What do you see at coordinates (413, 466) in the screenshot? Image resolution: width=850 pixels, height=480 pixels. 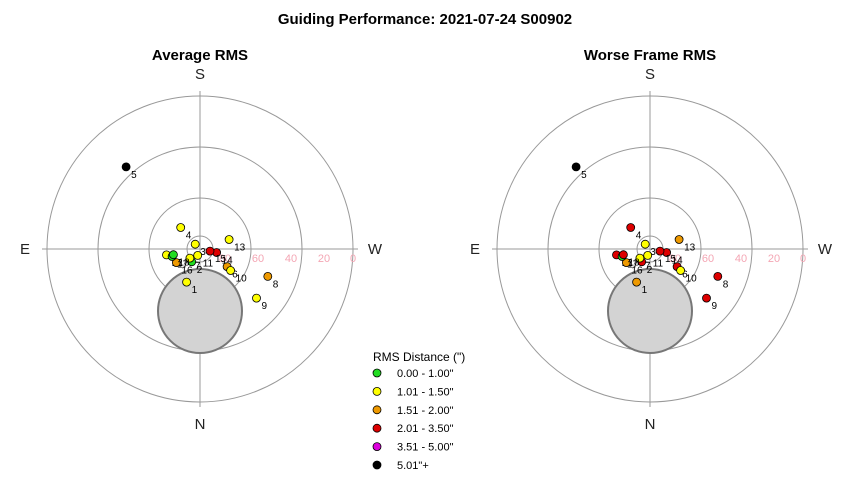 I see `legend-label: 5.01"+` at bounding box center [413, 466].